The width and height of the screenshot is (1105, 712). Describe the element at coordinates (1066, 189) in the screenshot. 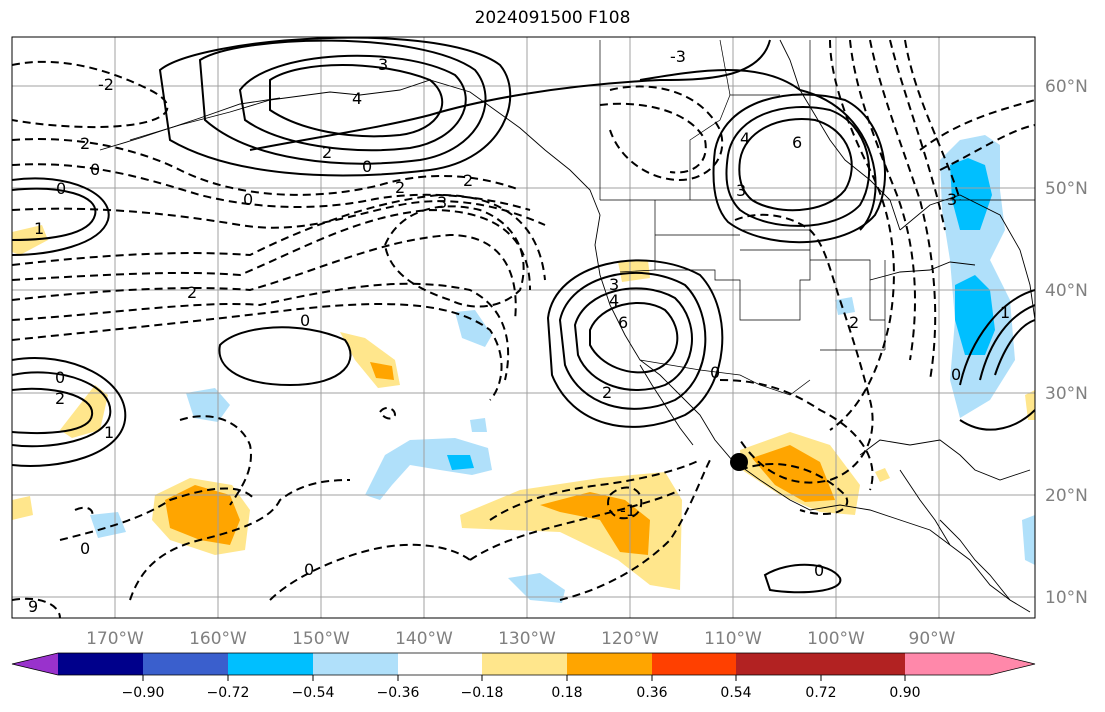

I see `lat-label: 50°N` at that location.